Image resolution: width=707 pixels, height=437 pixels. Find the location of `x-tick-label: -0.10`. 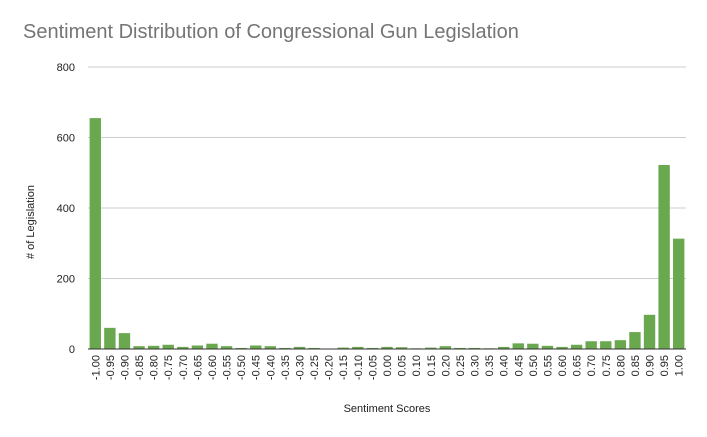

x-tick-label: -0.10 is located at coordinates (359, 367).